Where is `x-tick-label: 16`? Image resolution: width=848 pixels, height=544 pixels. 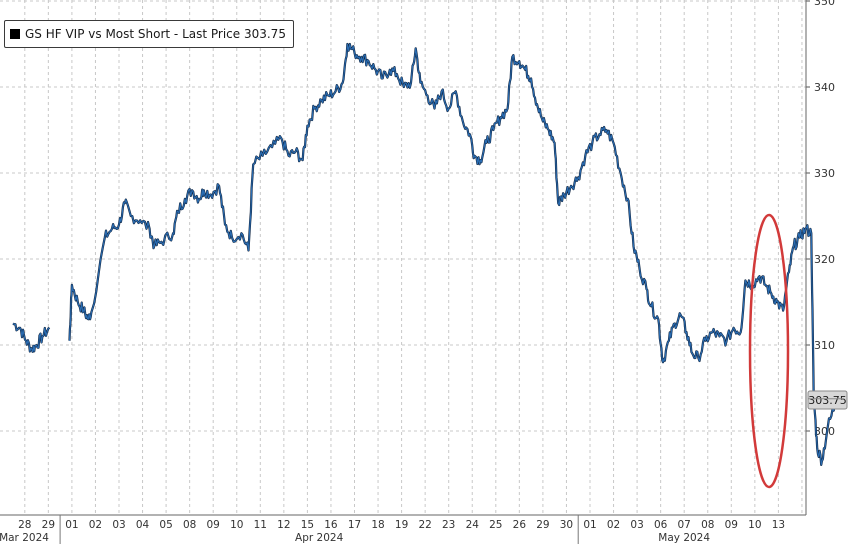 x-tick-label: 16 is located at coordinates (331, 525).